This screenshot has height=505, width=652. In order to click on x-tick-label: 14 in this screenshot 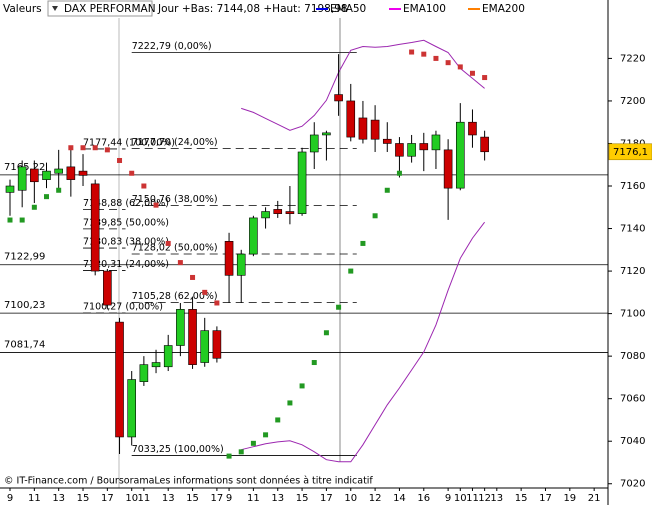, I will do `click(399, 498)`.